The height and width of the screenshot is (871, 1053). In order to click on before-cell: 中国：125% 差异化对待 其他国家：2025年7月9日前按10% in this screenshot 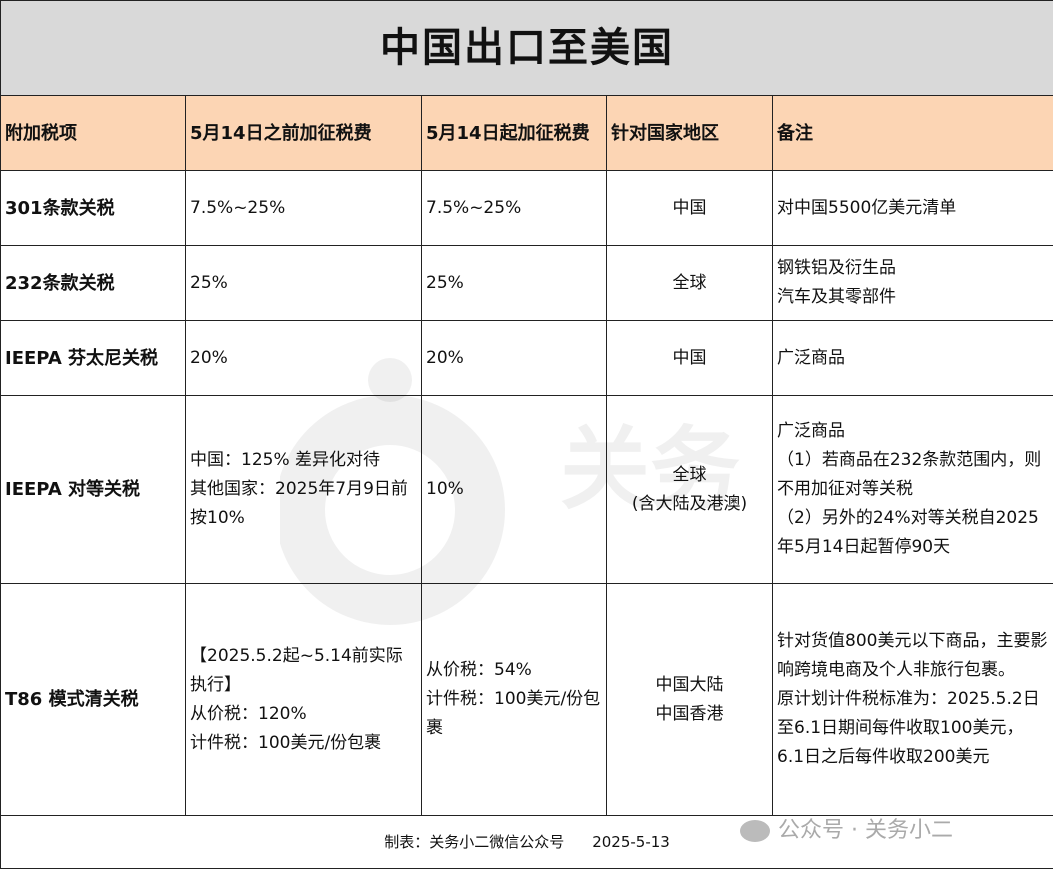, I will do `click(303, 489)`.